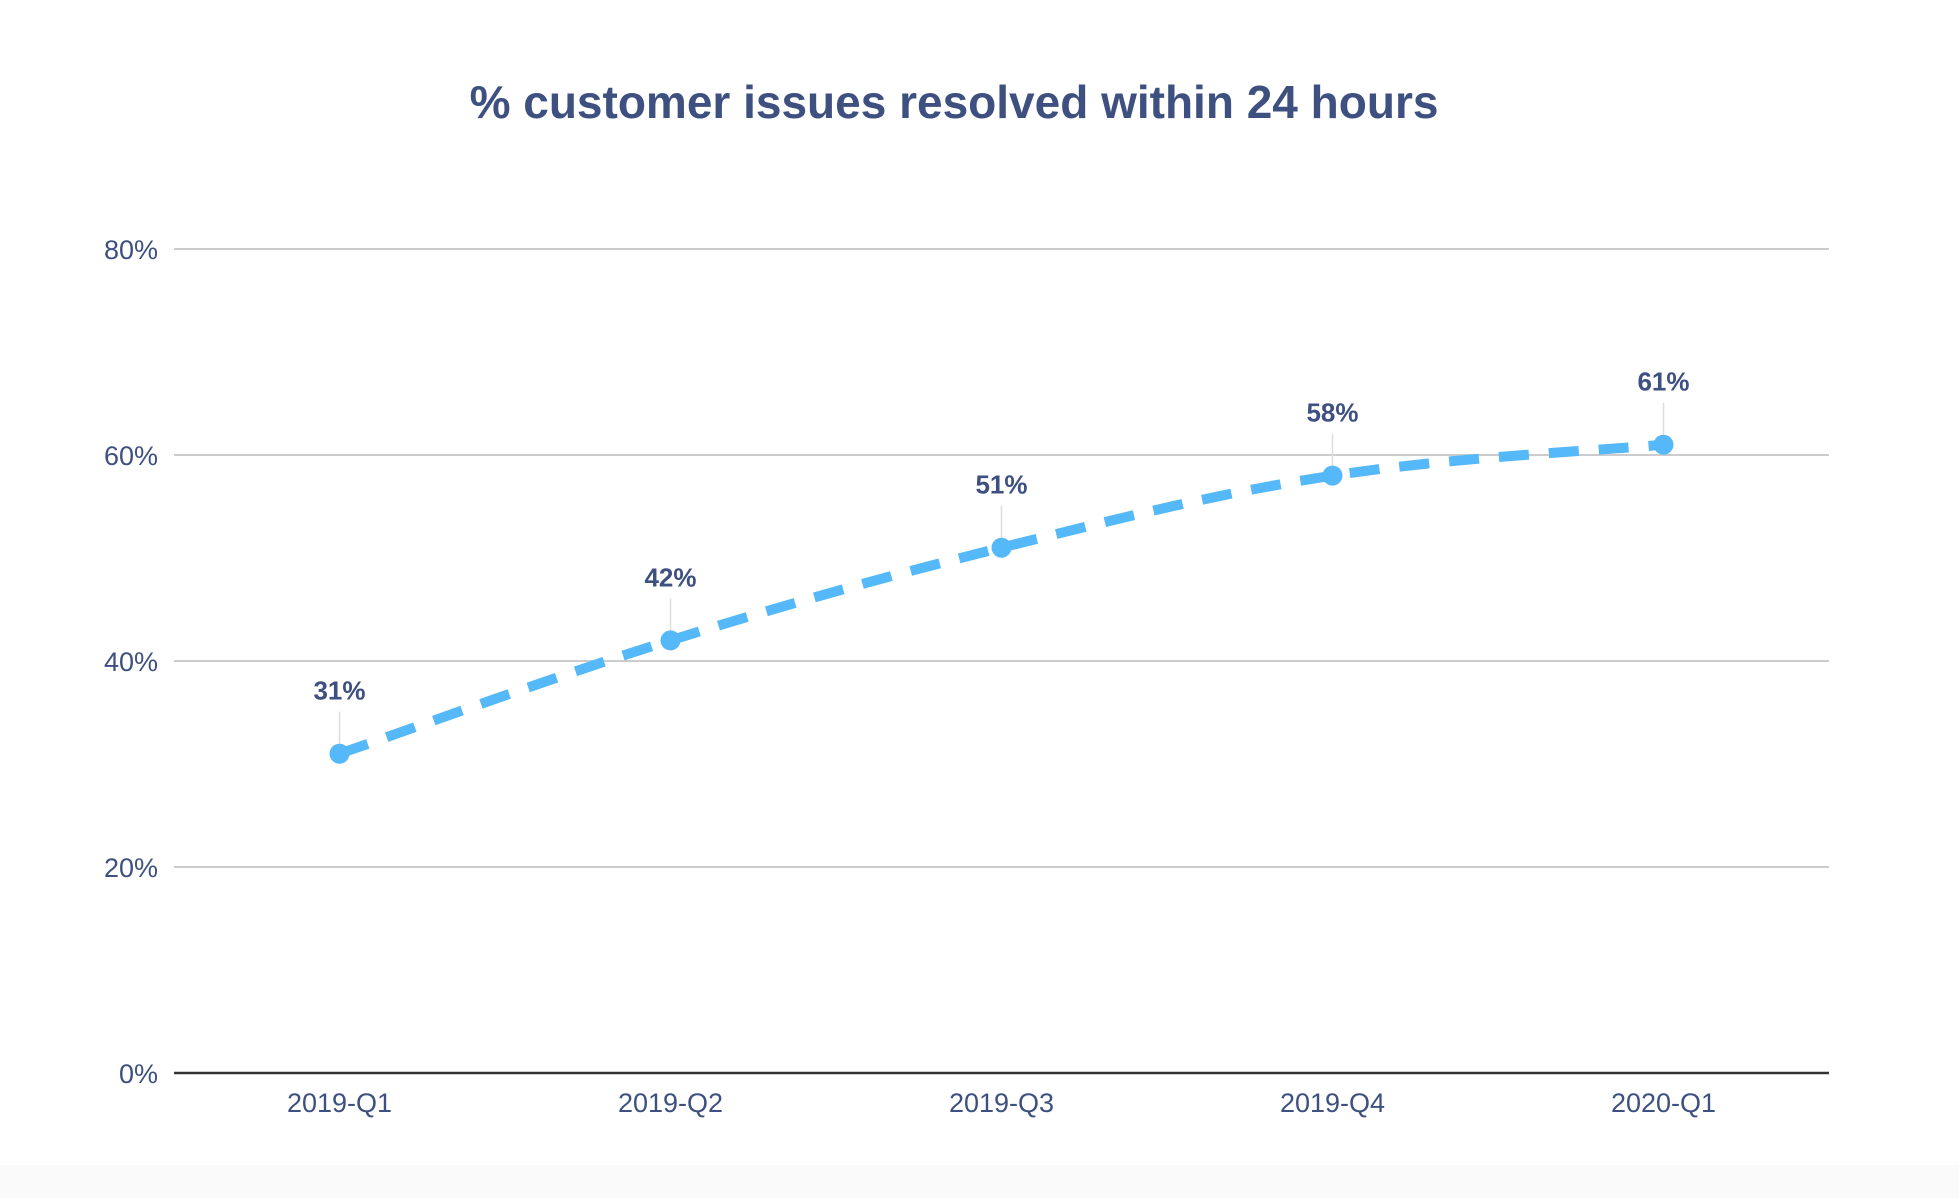 The height and width of the screenshot is (1198, 1959). Describe the element at coordinates (131, 250) in the screenshot. I see `y-tick-label: 80%` at that location.